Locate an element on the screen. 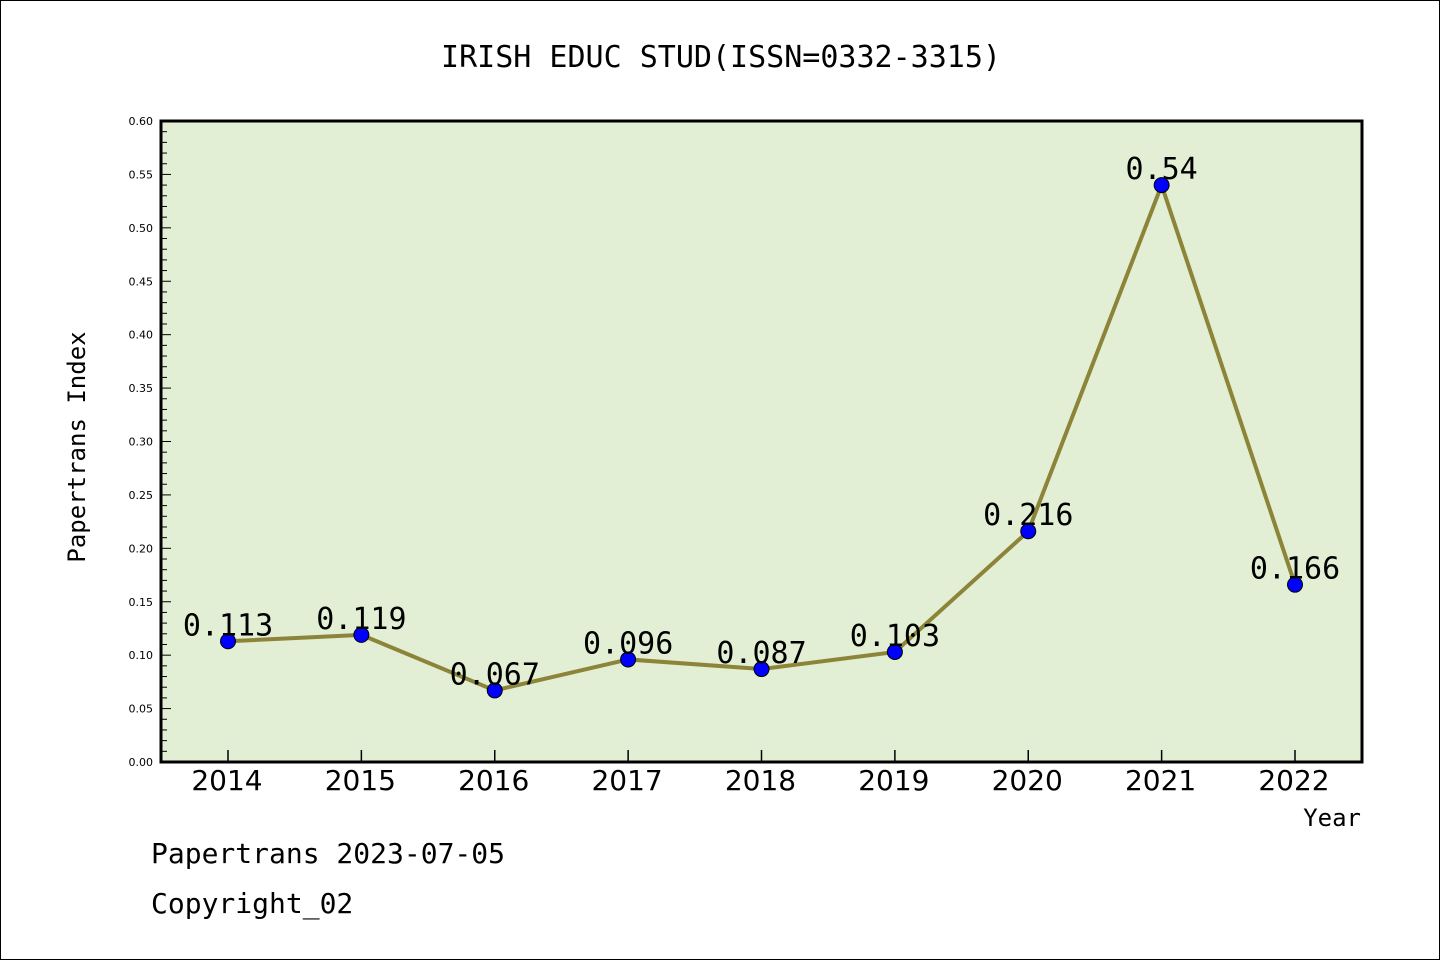  y-tick-label: 0.50 is located at coordinates (141, 228).